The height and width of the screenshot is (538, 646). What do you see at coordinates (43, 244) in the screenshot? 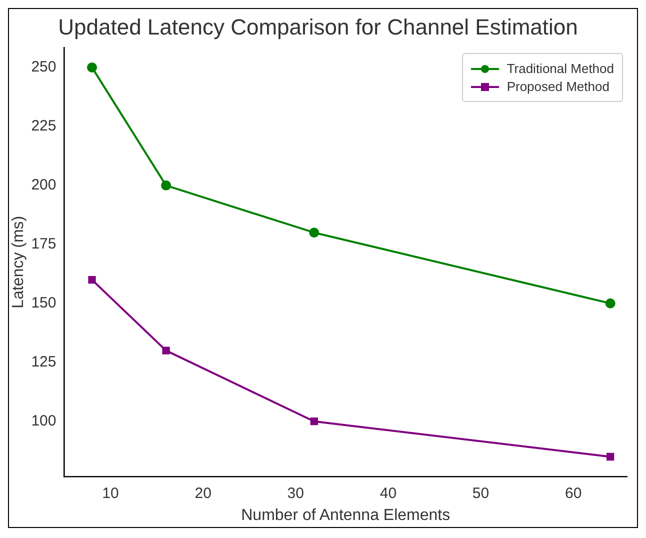
I see `y-tick-label: 175` at bounding box center [43, 244].